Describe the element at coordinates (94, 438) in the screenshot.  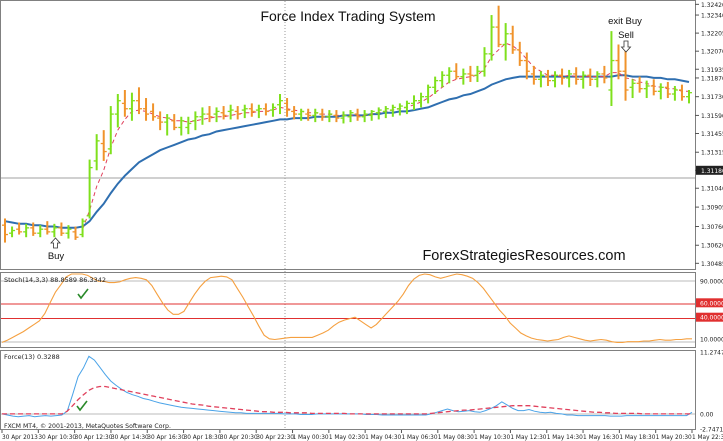
I see `time-tick-label: 30 Apr 12:30` at that location.